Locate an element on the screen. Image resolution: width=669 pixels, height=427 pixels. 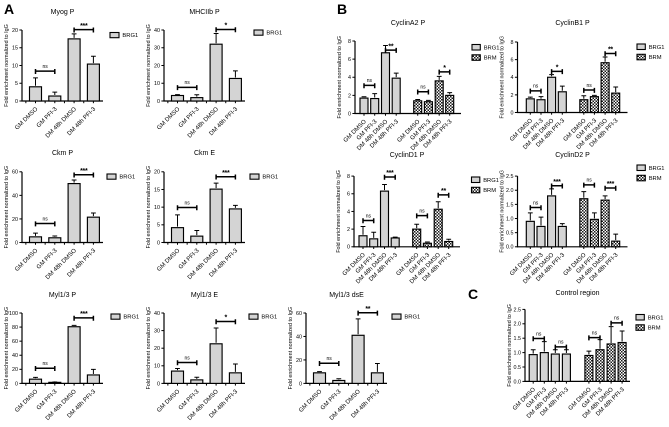
svg-text: Control region is located at coordinates (578, 293).